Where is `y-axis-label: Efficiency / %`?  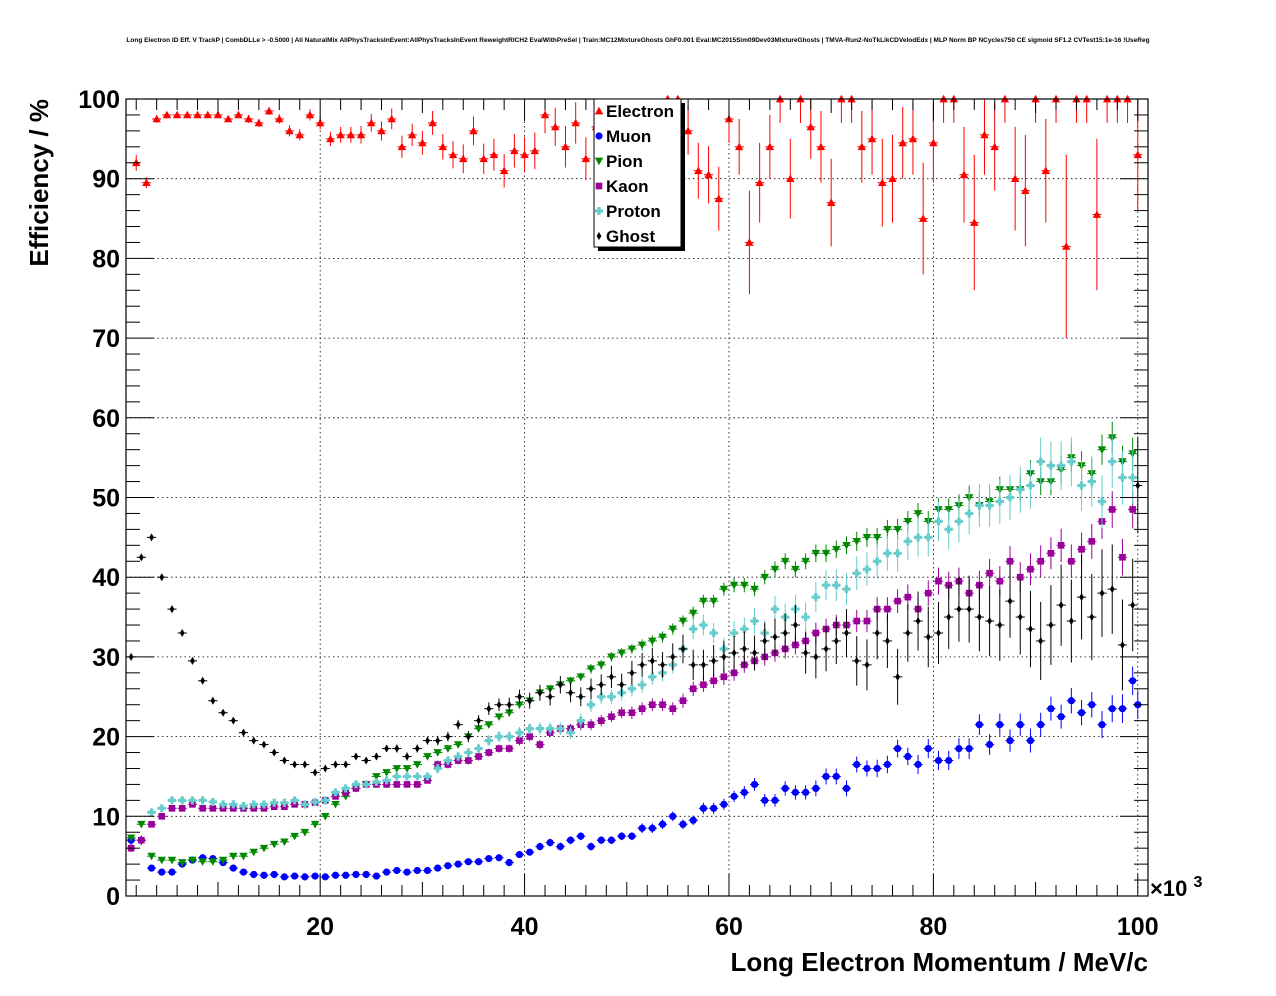
y-axis-label: Efficiency / % is located at coordinates (39, 183).